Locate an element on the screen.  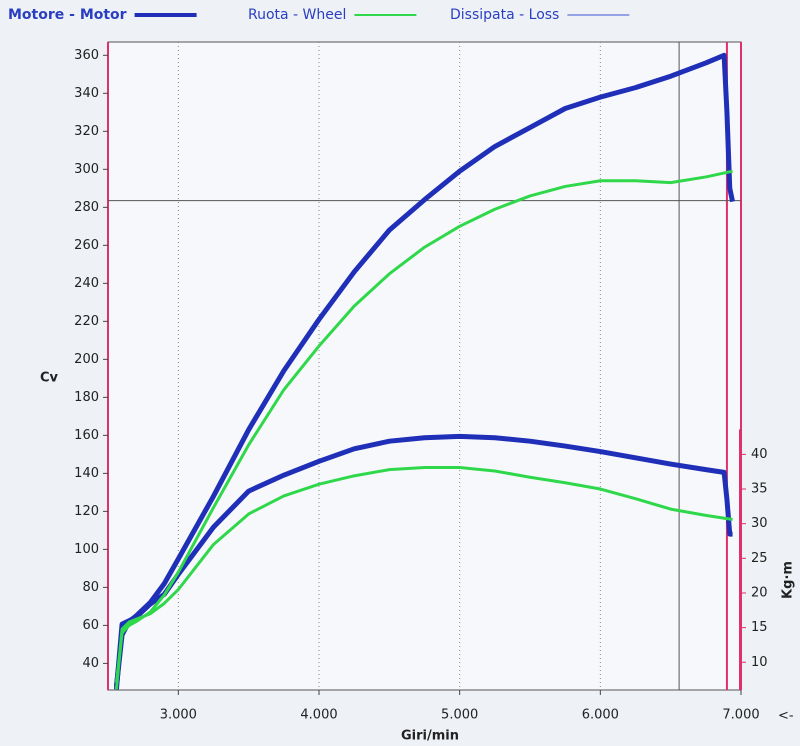
y2-tick-label: 35 is located at coordinates (759, 489).